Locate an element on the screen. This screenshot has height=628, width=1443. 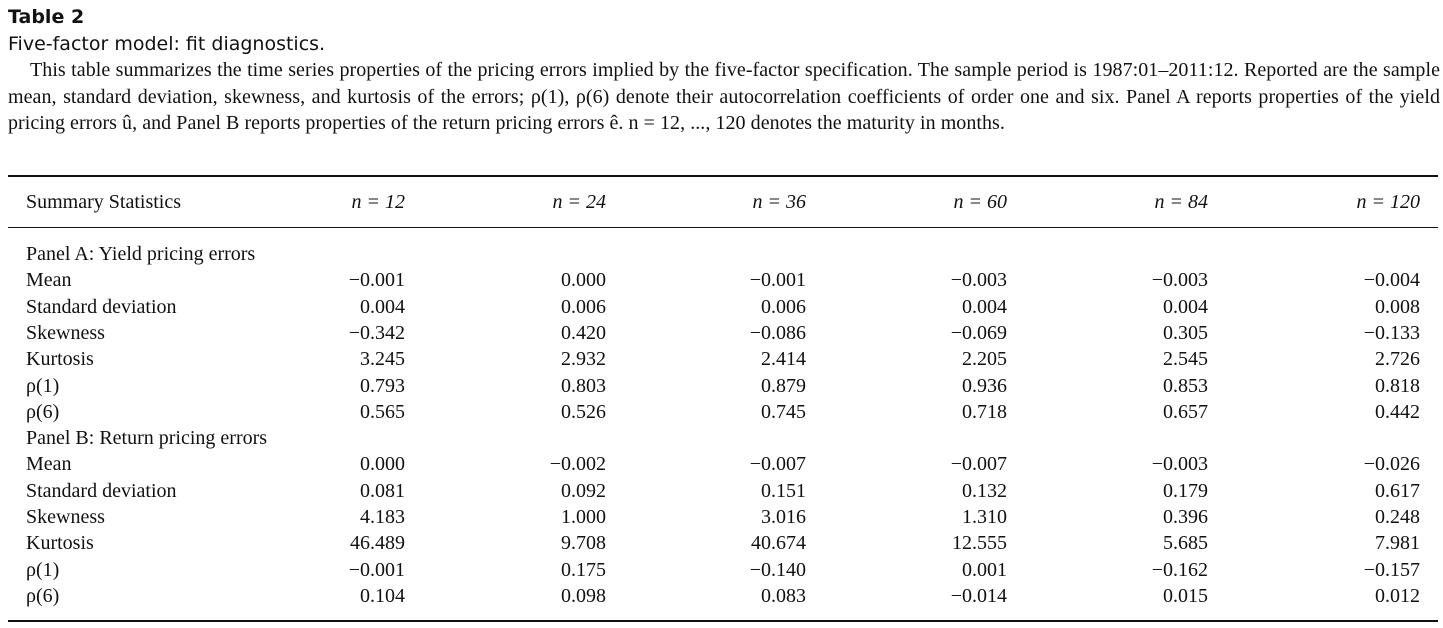
table-cell: 0.936 is located at coordinates (984, 386).